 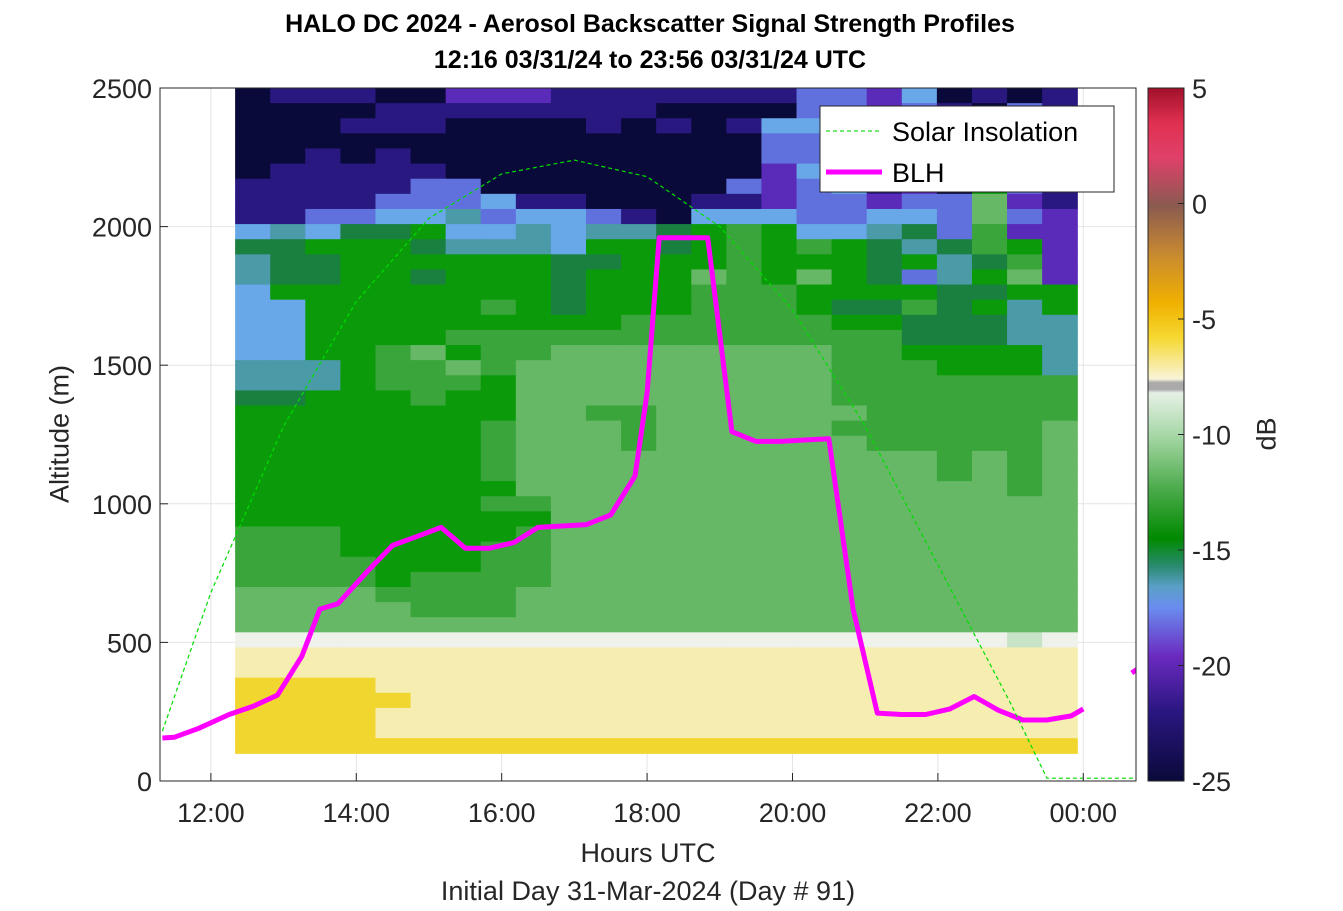 I want to click on x-tick-label: 12:00, so click(x=211, y=813).